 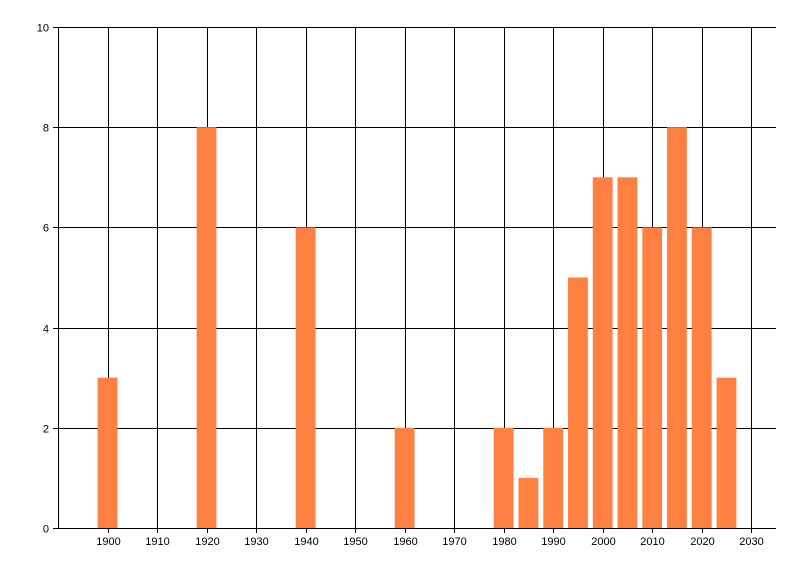 I want to click on bar-2010, so click(x=652, y=377).